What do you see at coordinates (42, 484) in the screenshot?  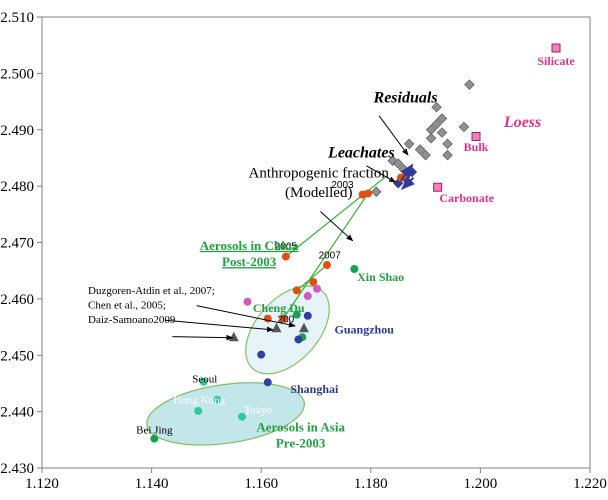 I see `x-tick-label: 1.120` at bounding box center [42, 484].